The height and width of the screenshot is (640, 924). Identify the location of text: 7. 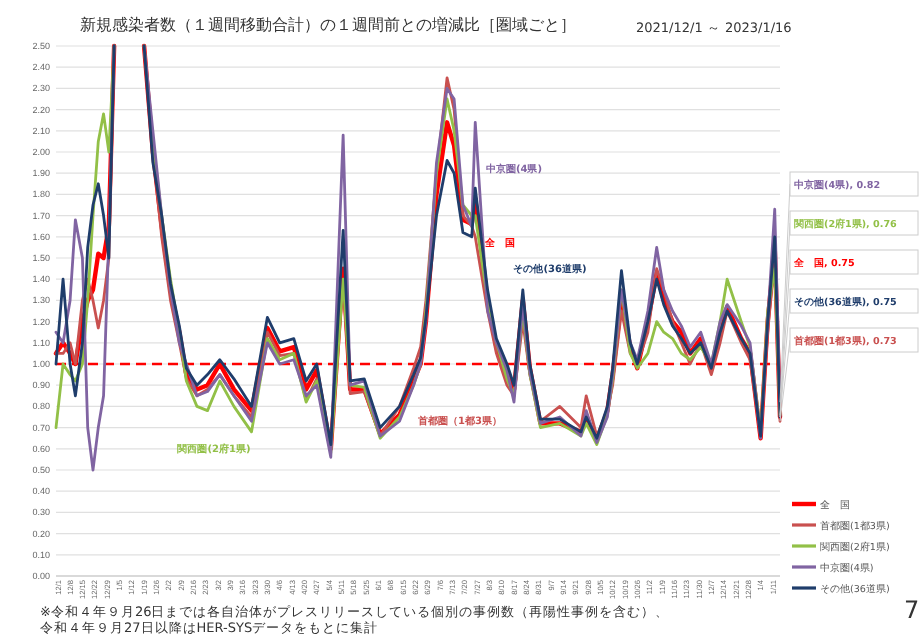
(912, 610).